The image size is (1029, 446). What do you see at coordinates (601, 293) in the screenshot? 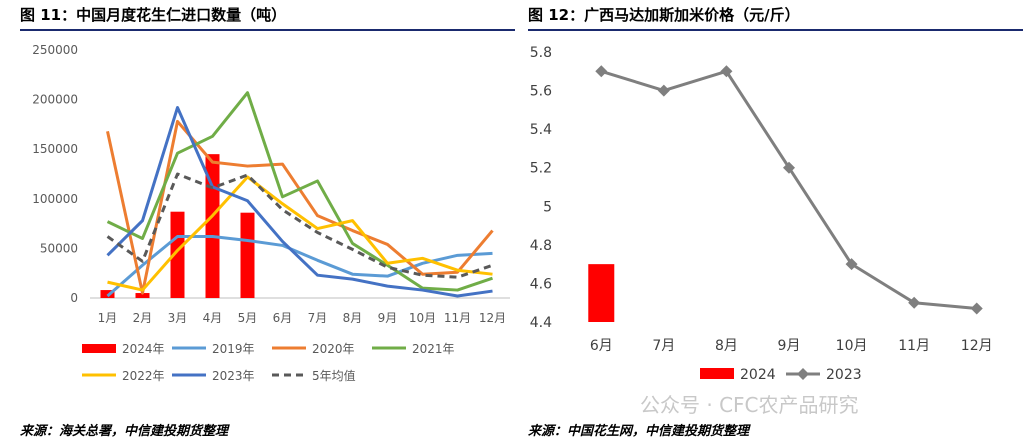
I see `bar-2024-6月` at bounding box center [601, 293].